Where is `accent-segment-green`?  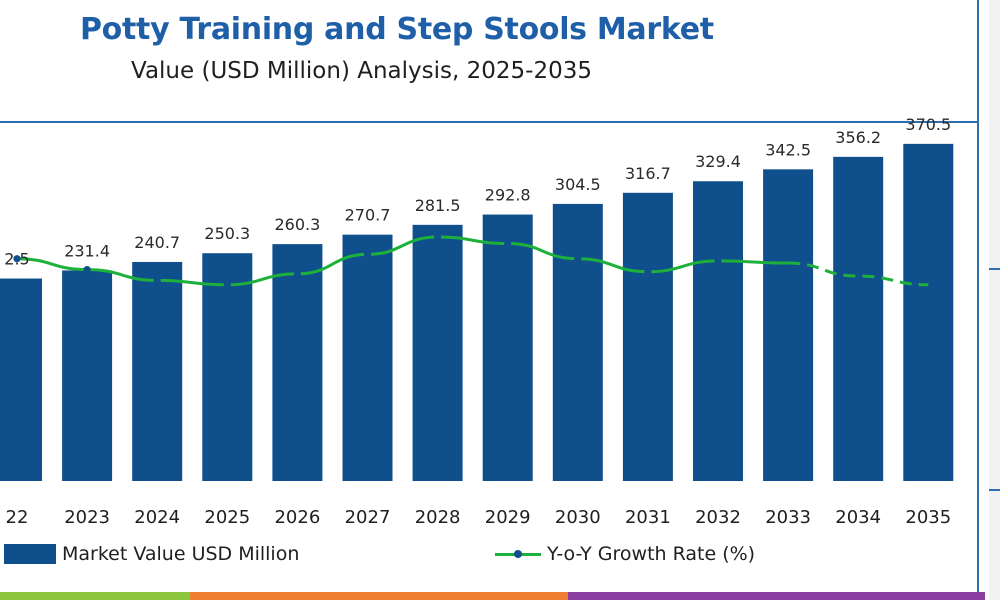
accent-segment-green is located at coordinates (95, 596).